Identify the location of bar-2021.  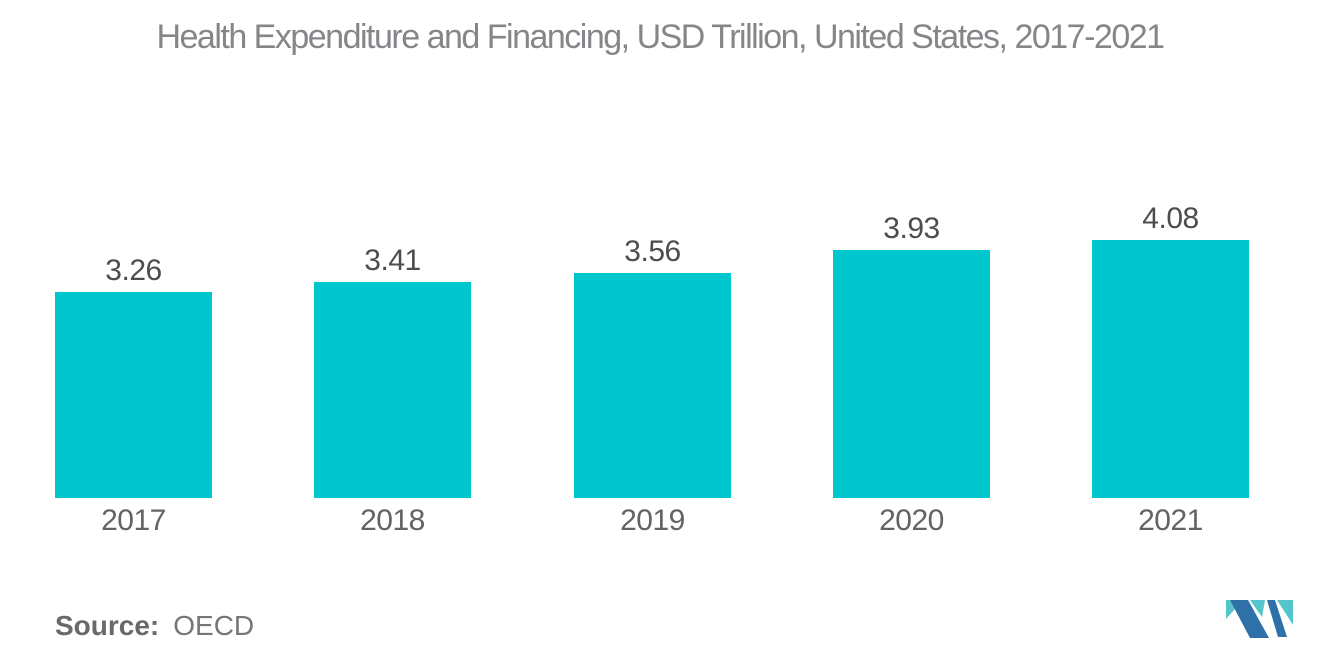
(1170, 369).